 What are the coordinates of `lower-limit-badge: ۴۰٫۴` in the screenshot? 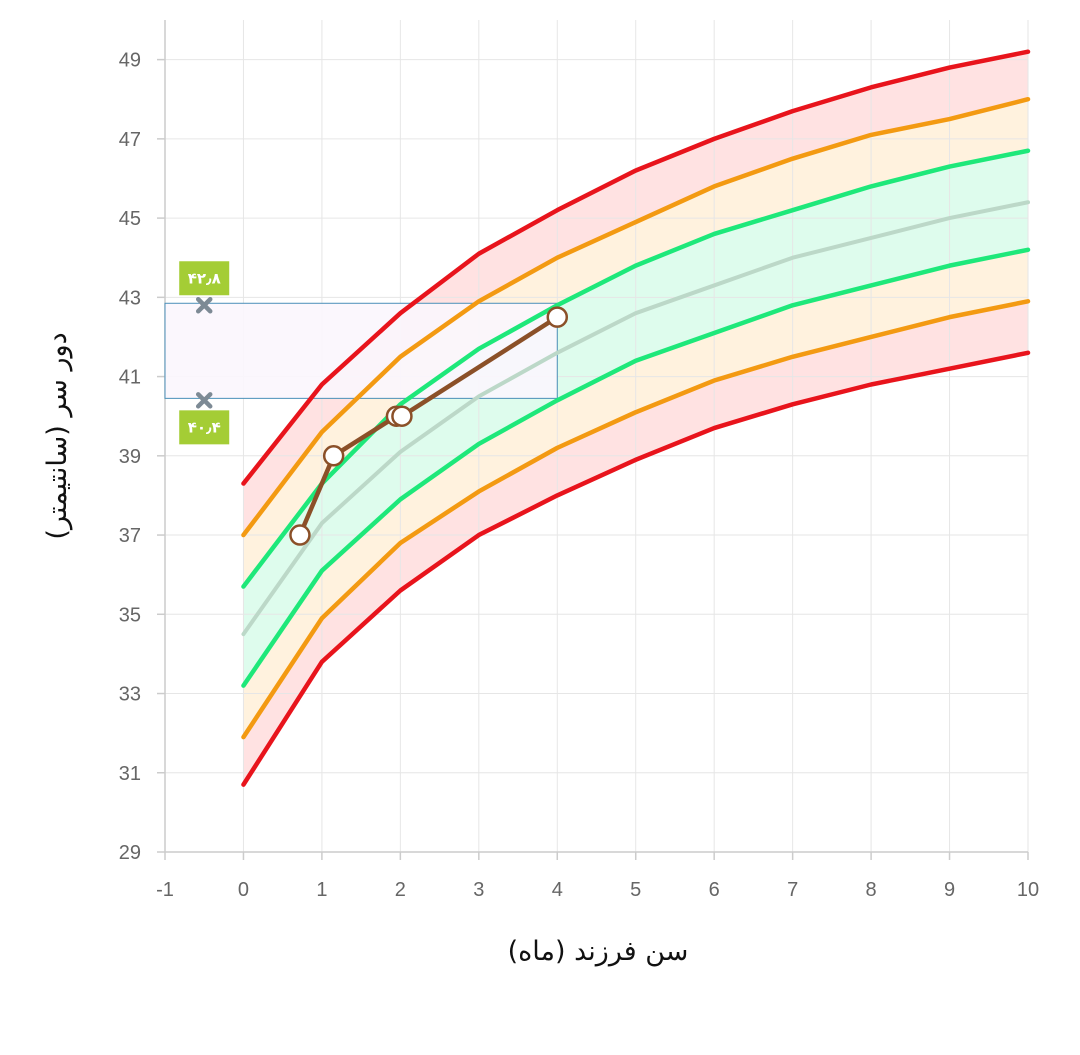 It's located at (204, 427).